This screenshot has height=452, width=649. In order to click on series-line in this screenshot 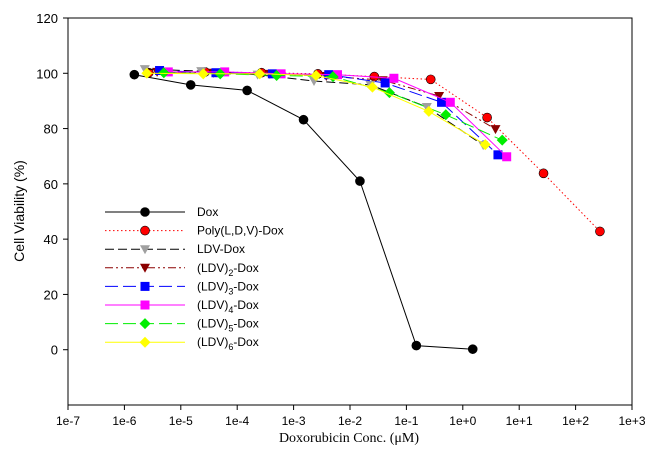, I will do `click(337, 114)`.